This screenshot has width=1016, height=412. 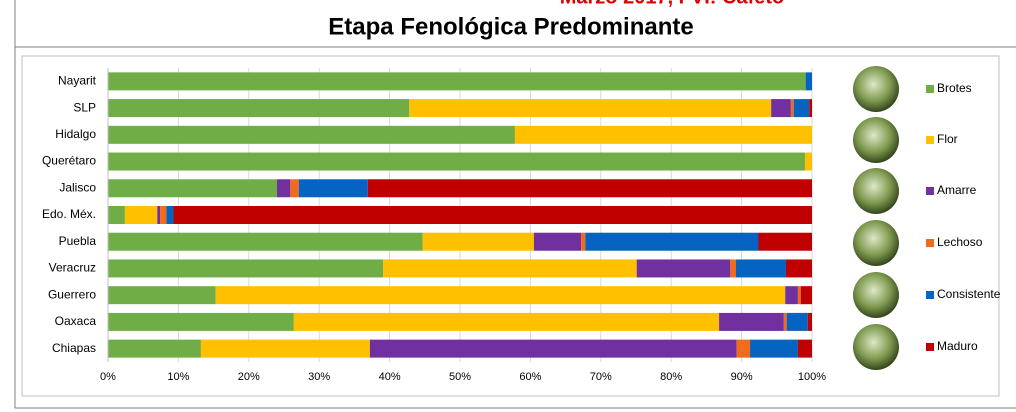 I want to click on y-tick-label: Oaxaca, so click(x=76, y=321).